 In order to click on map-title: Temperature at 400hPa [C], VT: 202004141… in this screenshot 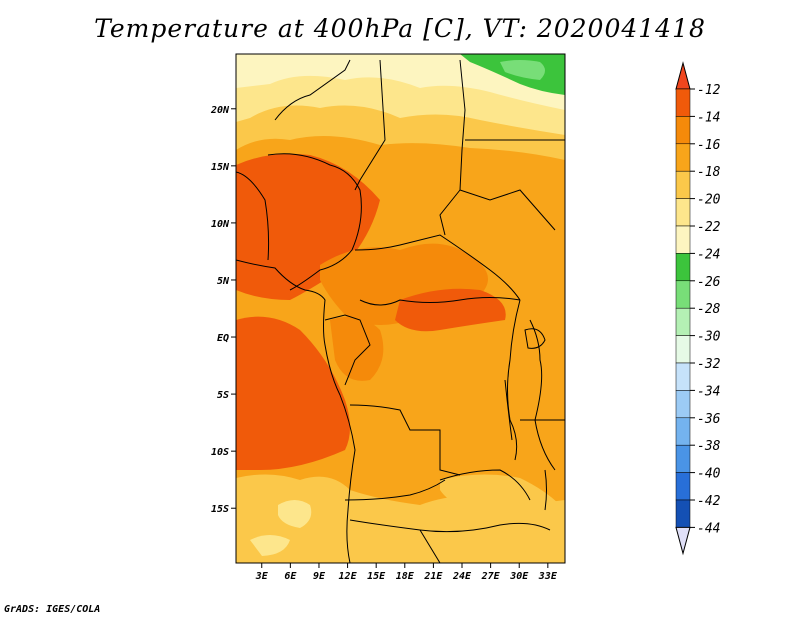, I will do `click(400, 28)`.